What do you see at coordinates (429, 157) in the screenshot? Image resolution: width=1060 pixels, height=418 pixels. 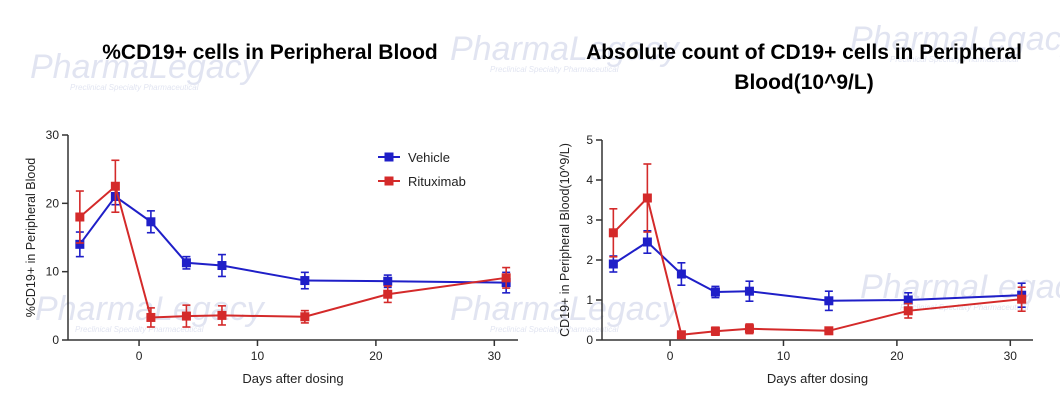 I see `legend-vehicle-label: Vehicle` at bounding box center [429, 157].